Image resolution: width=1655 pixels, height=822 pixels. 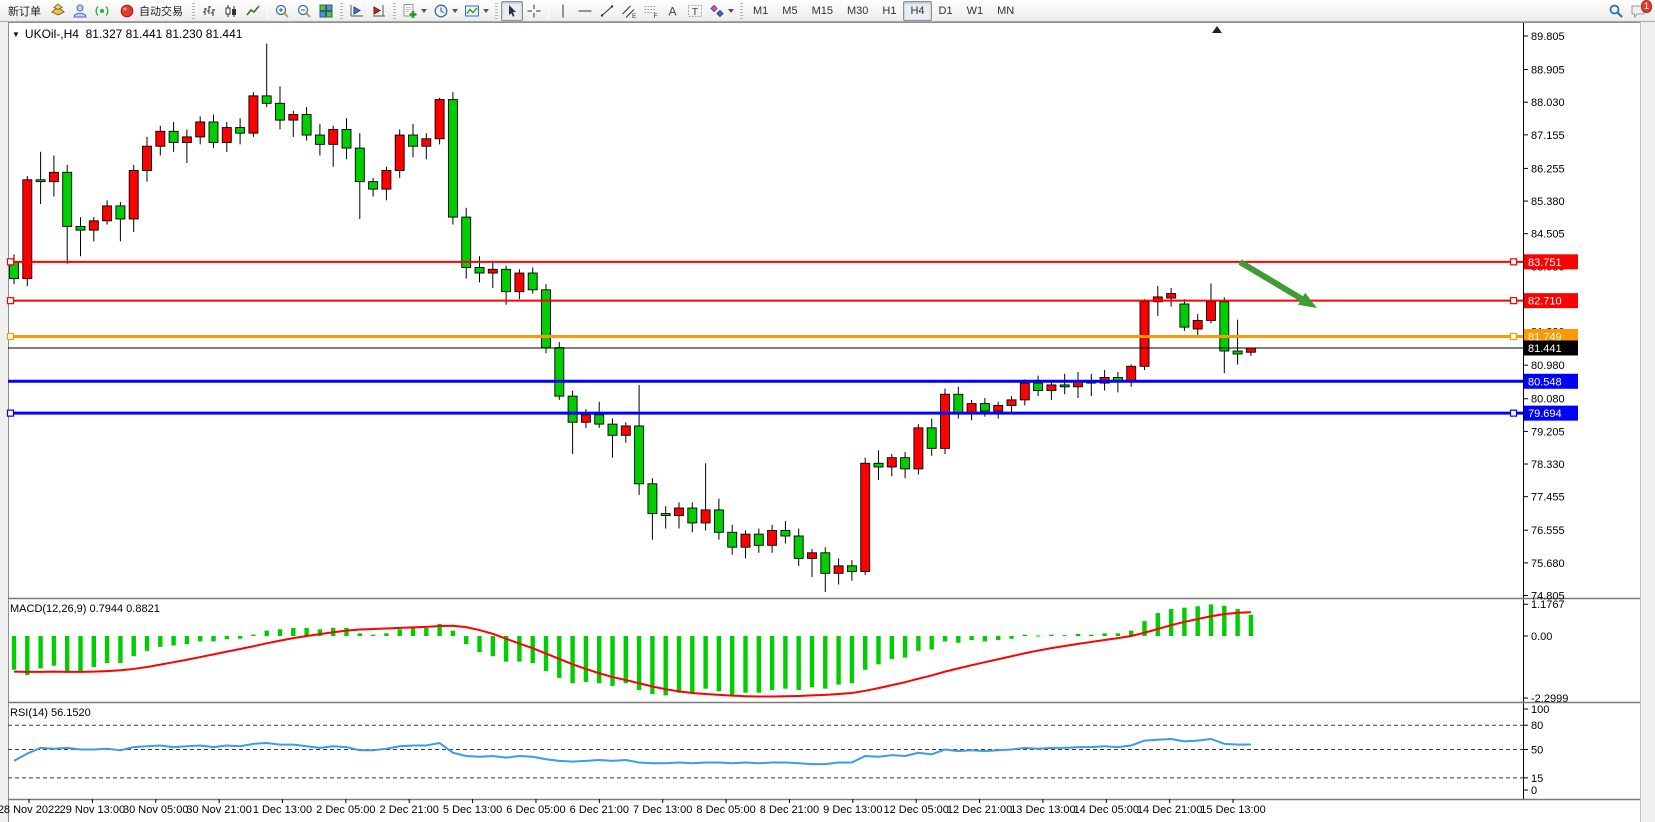 What do you see at coordinates (151, 11) in the screenshot?
I see `auto-trading-button: 自动交易` at bounding box center [151, 11].